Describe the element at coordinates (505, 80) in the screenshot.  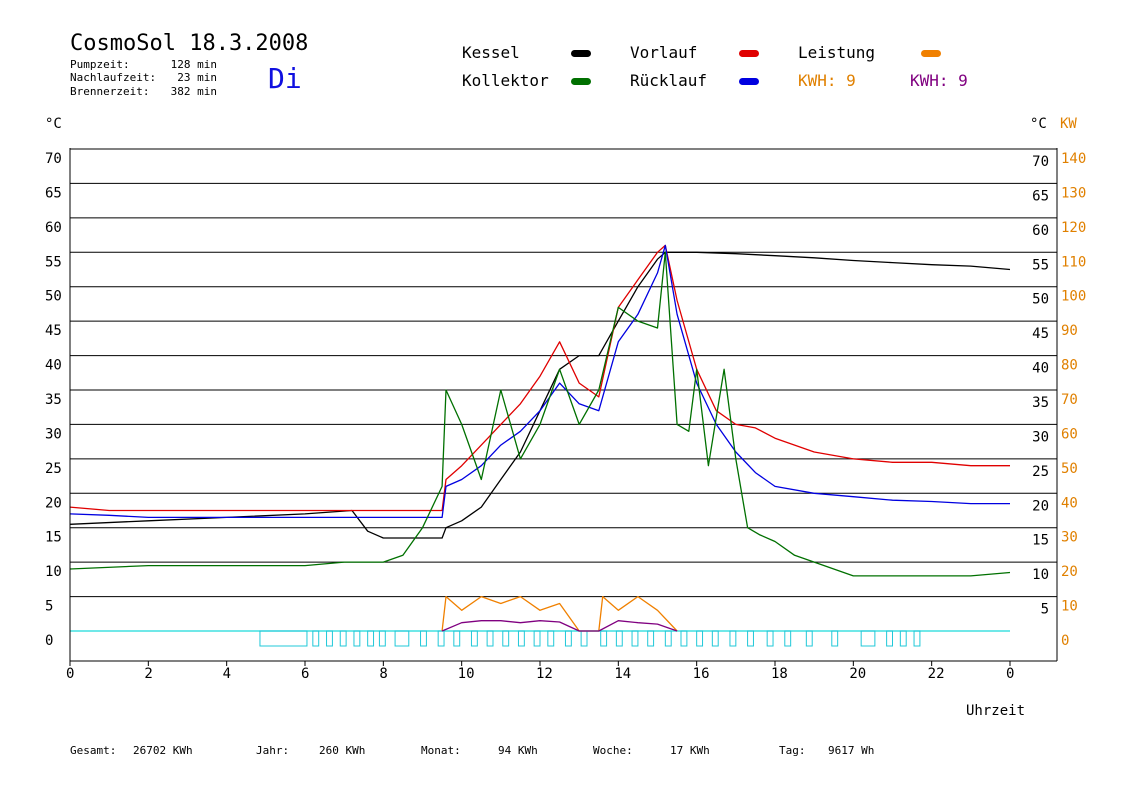
I see `legend-label: Kollektor` at that location.